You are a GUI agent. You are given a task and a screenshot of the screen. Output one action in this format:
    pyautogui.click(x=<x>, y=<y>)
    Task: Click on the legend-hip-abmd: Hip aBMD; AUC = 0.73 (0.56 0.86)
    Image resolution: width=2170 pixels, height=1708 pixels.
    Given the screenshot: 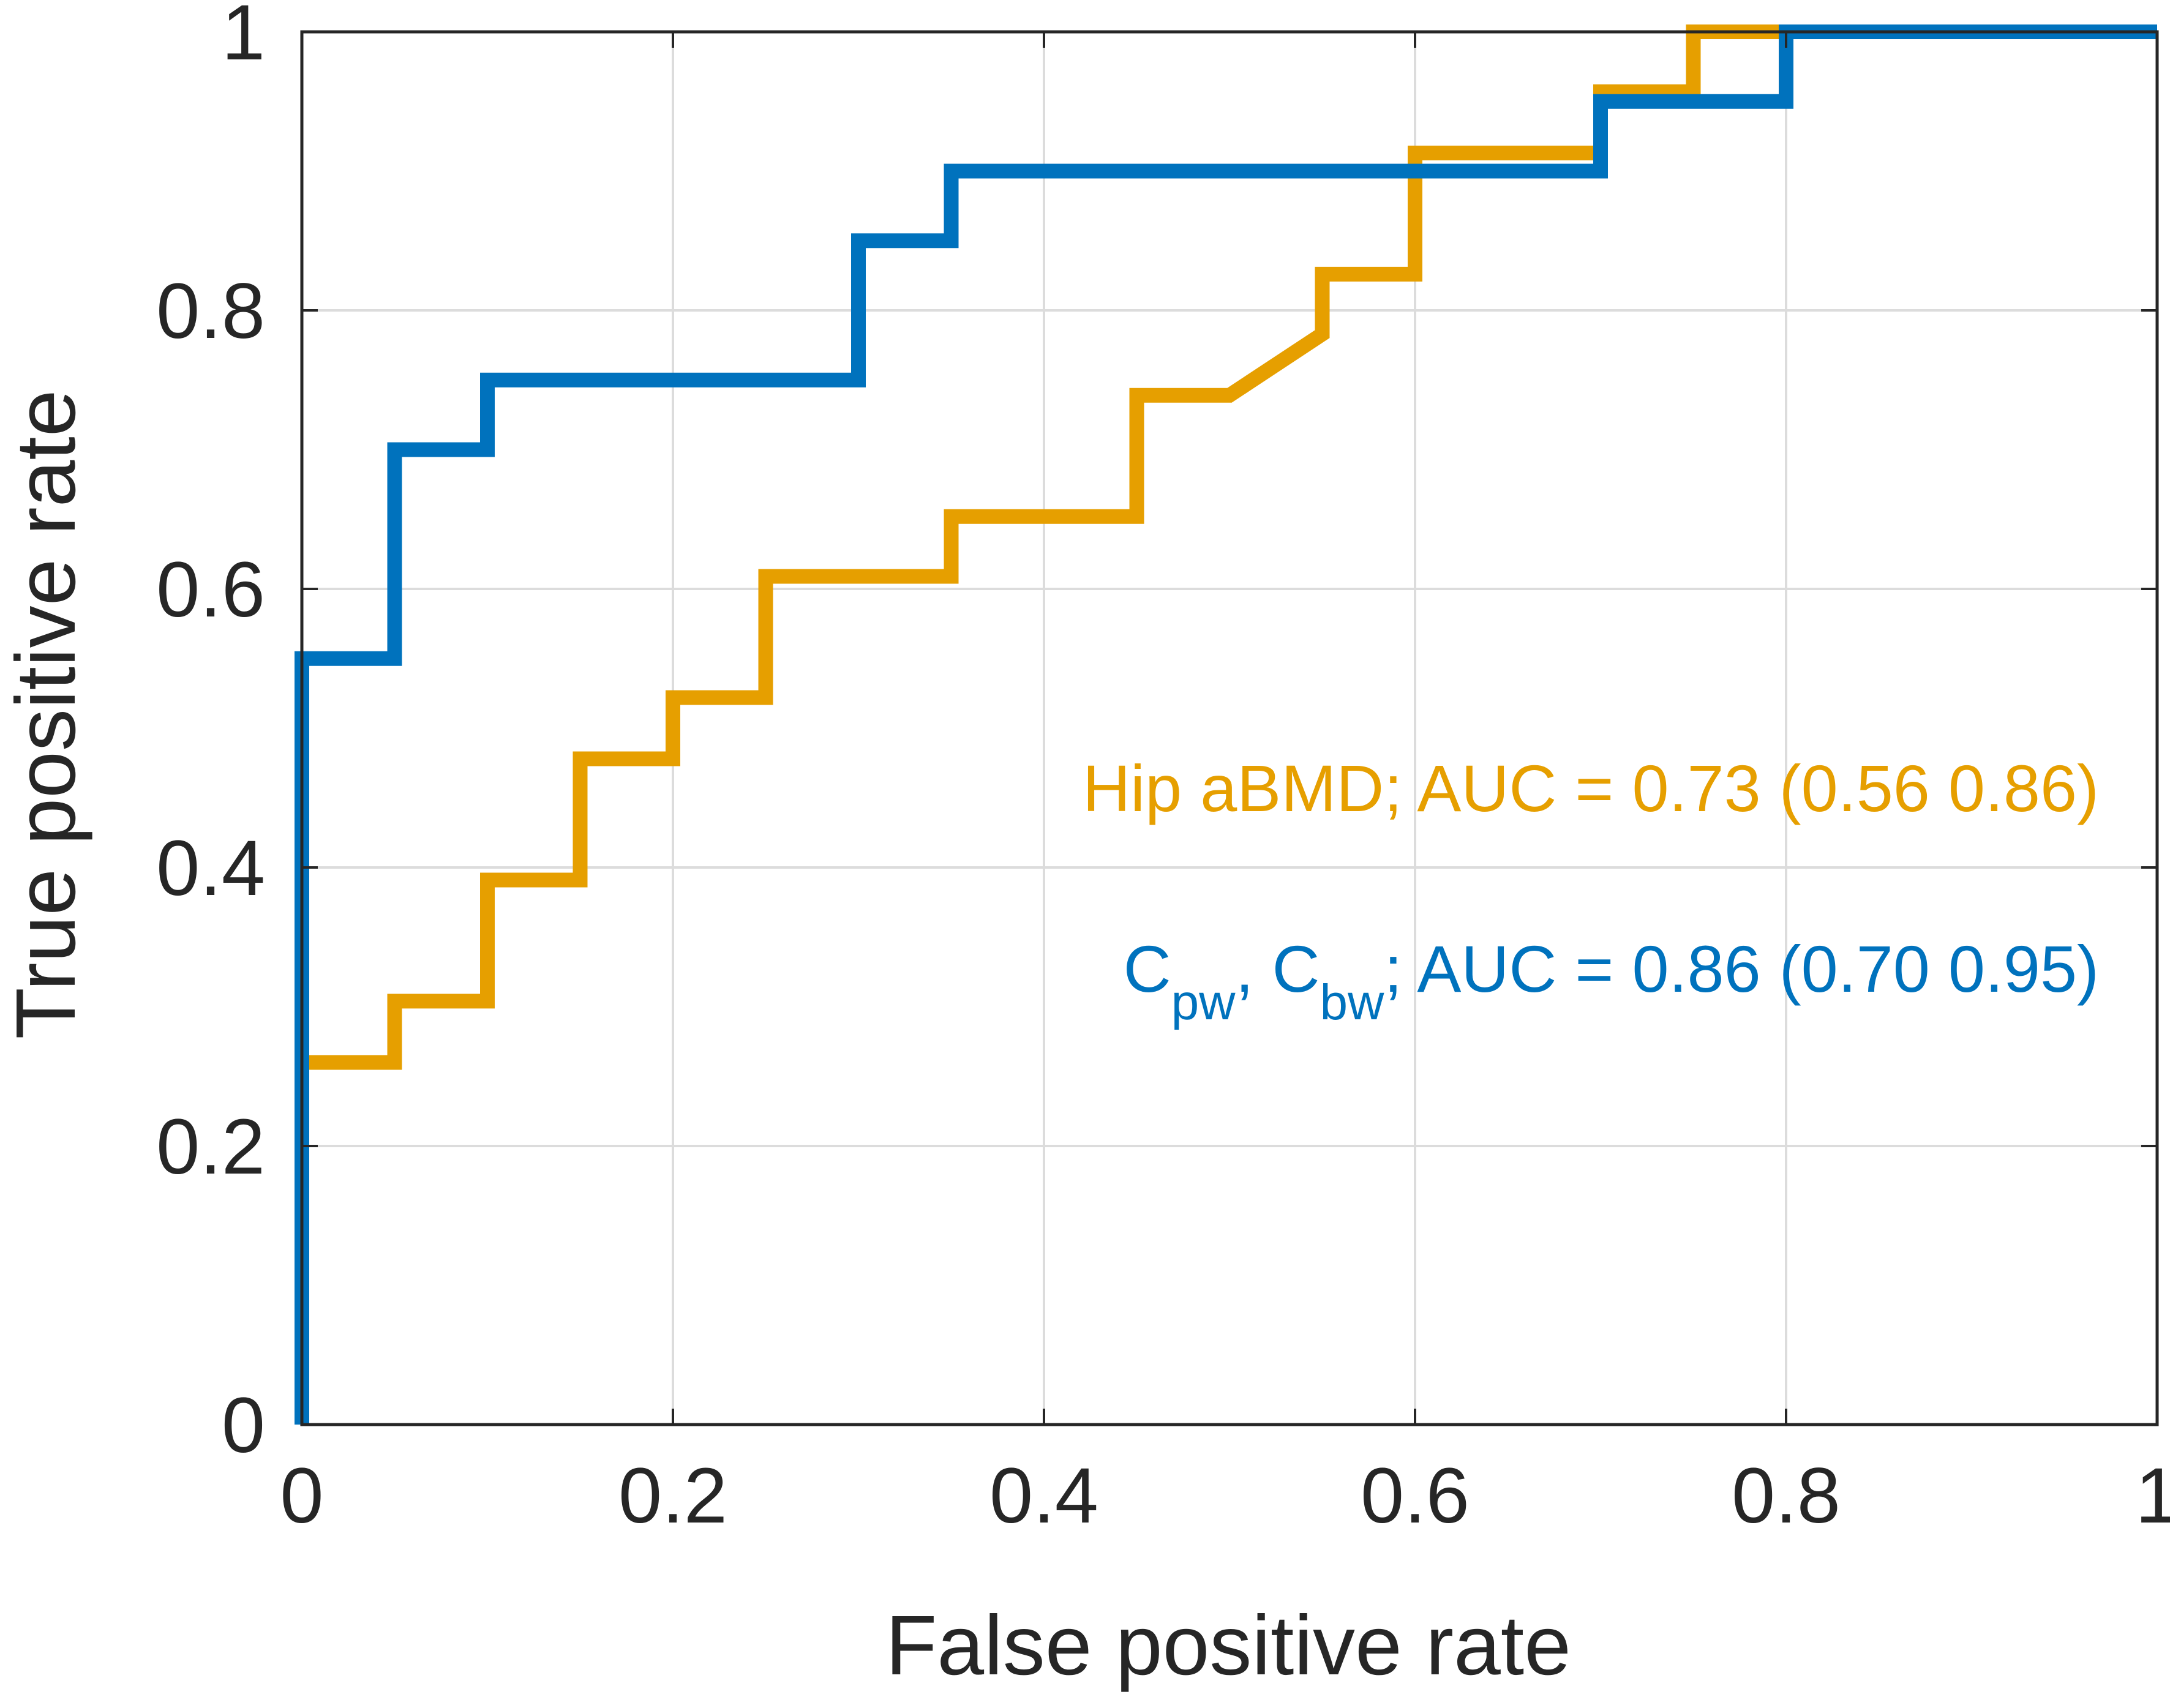 What is the action you would take?
    pyautogui.click(x=1591, y=788)
    